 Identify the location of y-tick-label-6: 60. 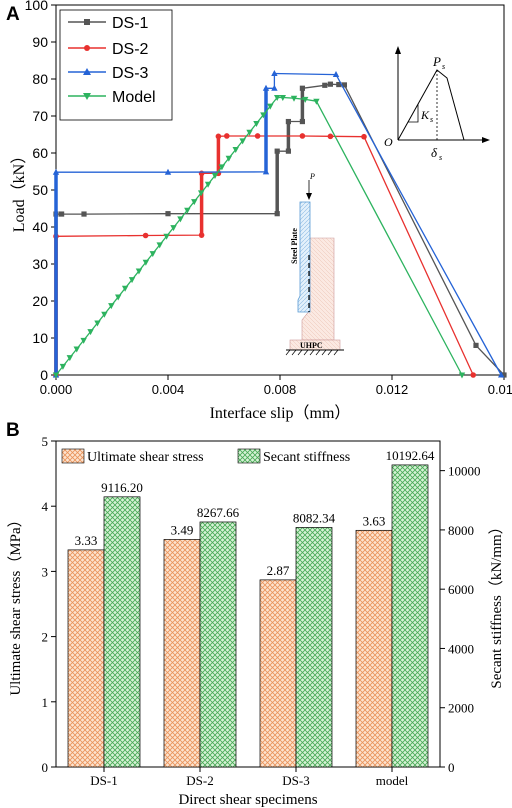
(40, 153).